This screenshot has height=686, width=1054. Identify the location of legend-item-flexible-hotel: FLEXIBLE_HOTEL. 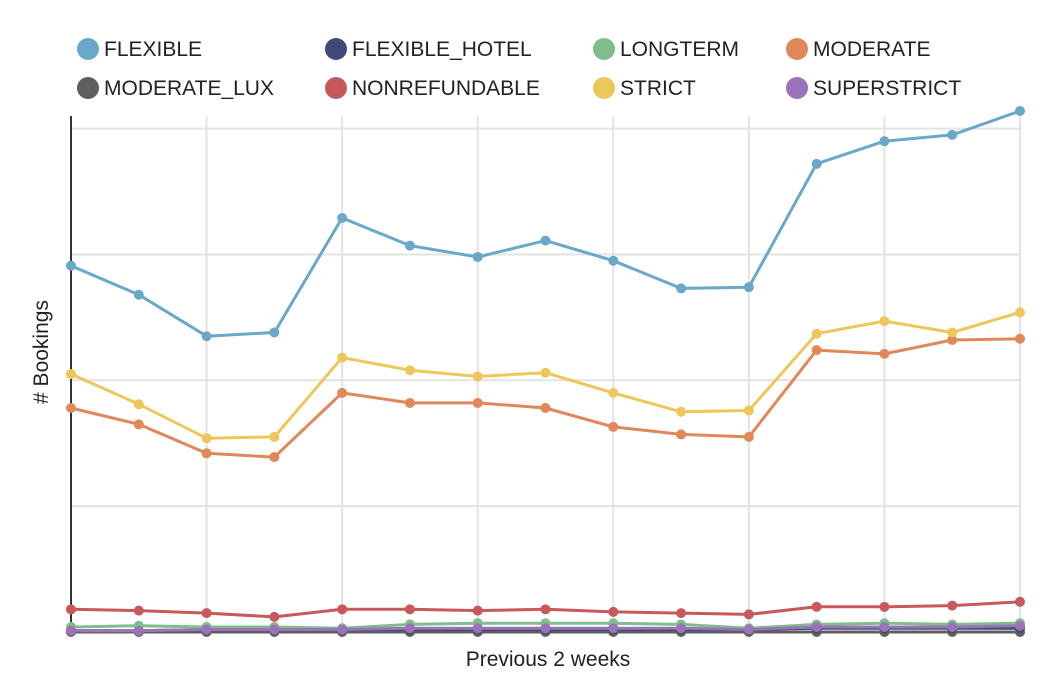
(428, 49).